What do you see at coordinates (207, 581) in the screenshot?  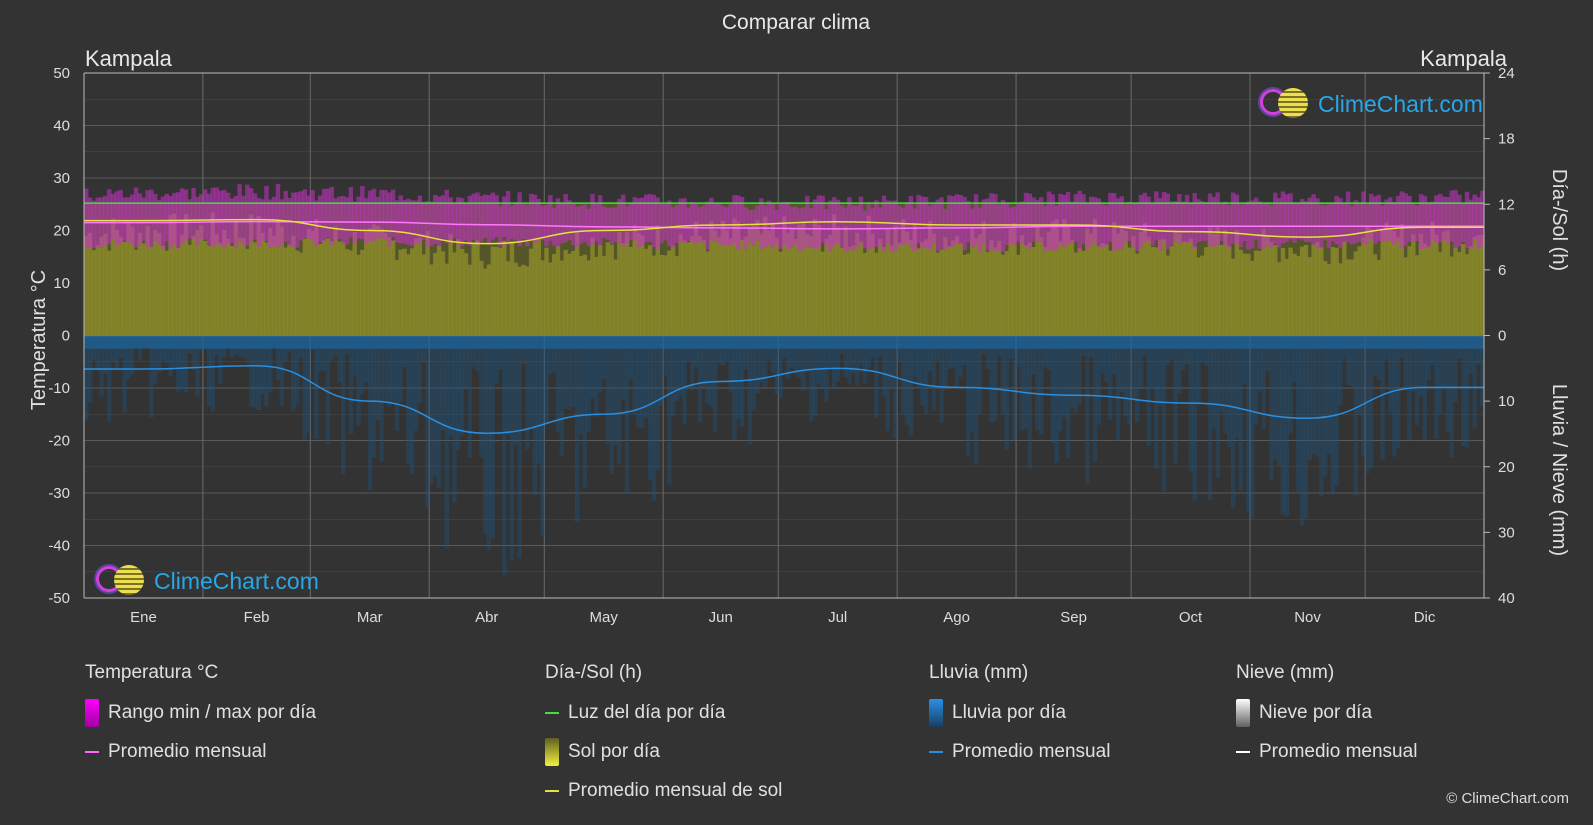 I see `logo-bottom: ClimeChart.com` at bounding box center [207, 581].